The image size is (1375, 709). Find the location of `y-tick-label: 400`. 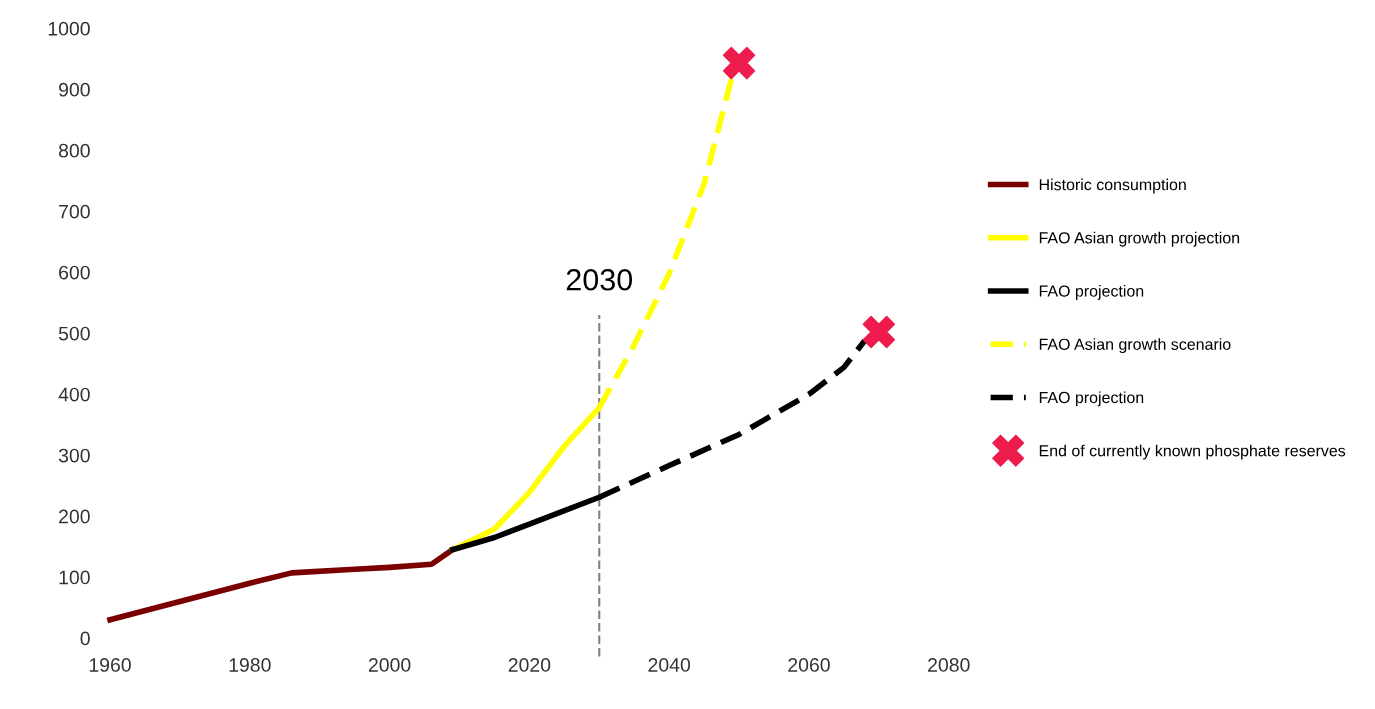

y-tick-label: 400 is located at coordinates (74, 394).